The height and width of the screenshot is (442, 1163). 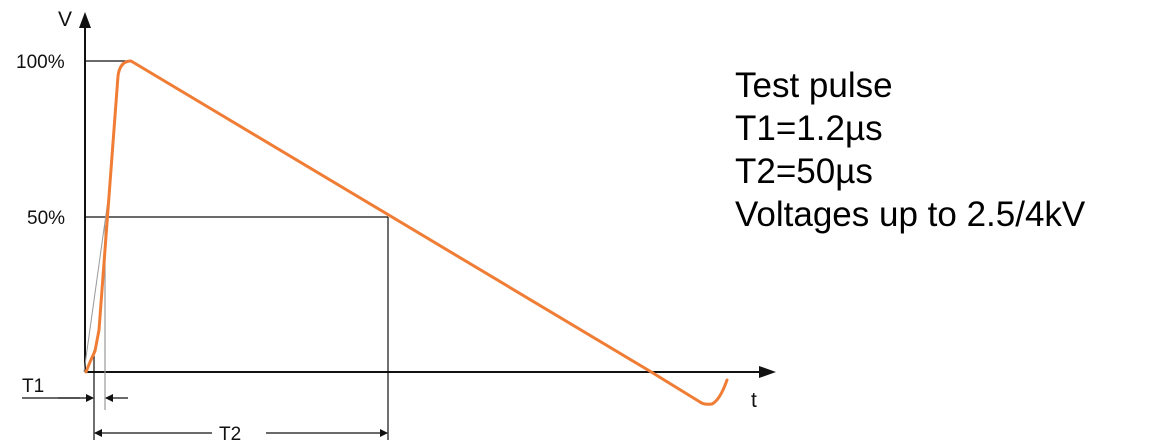 What do you see at coordinates (46, 218) in the screenshot?
I see `tick-50-percent: 50%` at bounding box center [46, 218].